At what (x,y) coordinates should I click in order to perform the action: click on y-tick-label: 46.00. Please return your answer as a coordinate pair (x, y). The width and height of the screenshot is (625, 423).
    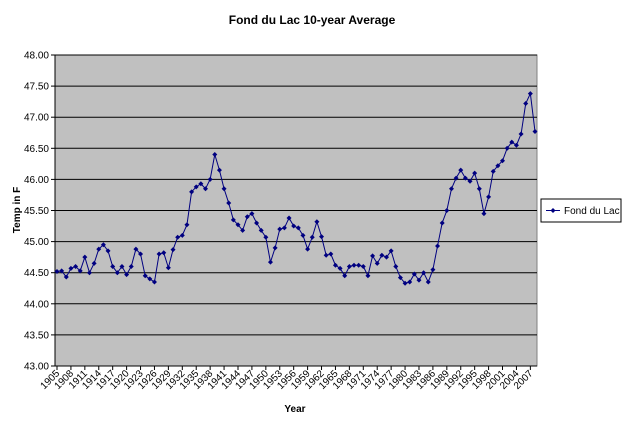
    Looking at the image, I should click on (36, 180).